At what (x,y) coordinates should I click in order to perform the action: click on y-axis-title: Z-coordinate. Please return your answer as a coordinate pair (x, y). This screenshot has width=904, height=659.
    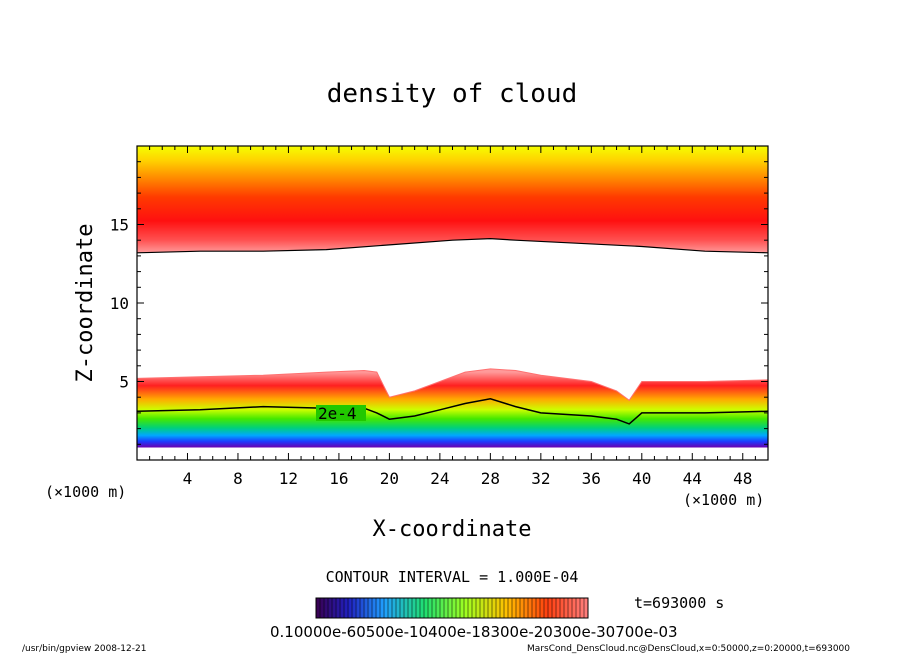
    Looking at the image, I should click on (85, 303).